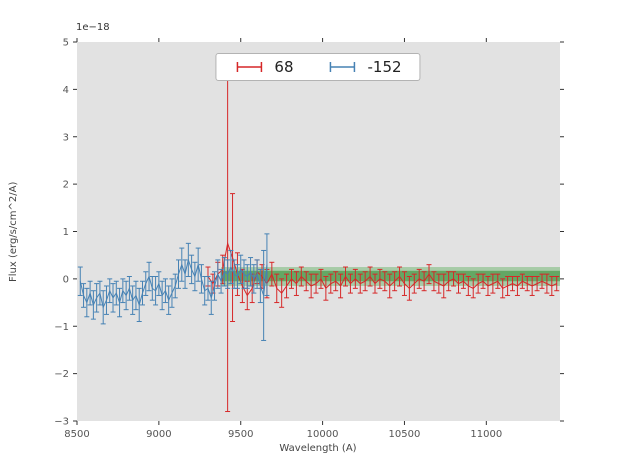  I want to click on svg-text: 0, so click(66, 279).